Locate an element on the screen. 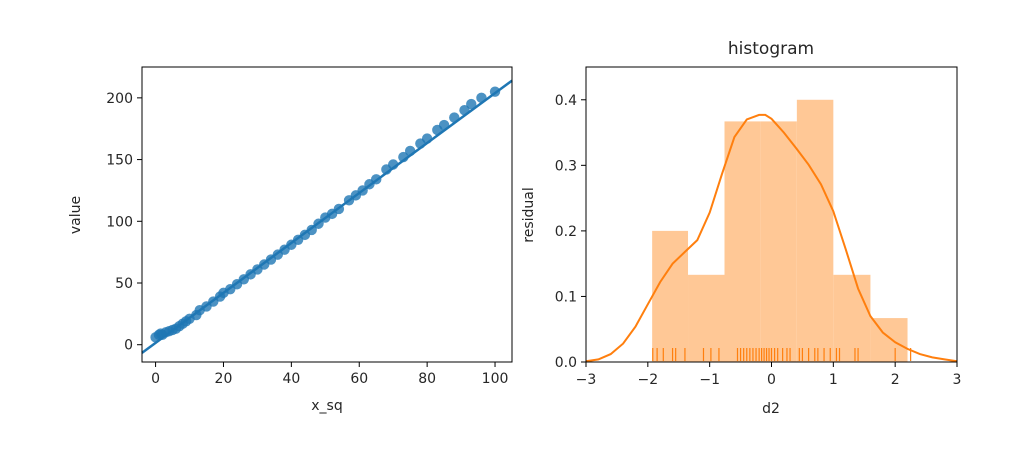 Image resolution: width=1024 pixels, height=458 pixels. regression-y-tick-label: 200 is located at coordinates (119, 99).